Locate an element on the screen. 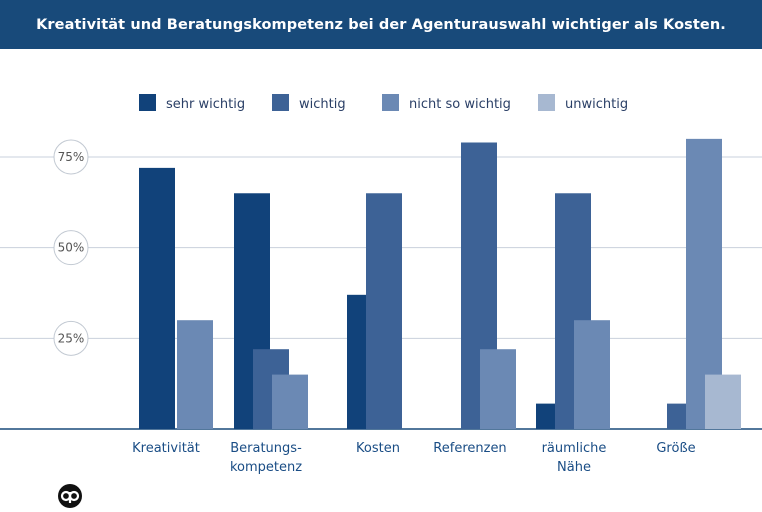 The width and height of the screenshot is (762, 512). legend-label: wichtig is located at coordinates (322, 104).